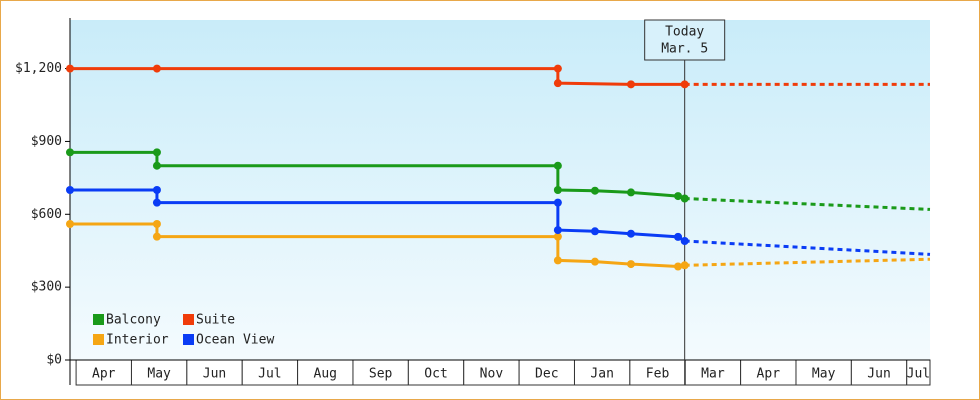  I want to click on today-box, so click(685, 40).